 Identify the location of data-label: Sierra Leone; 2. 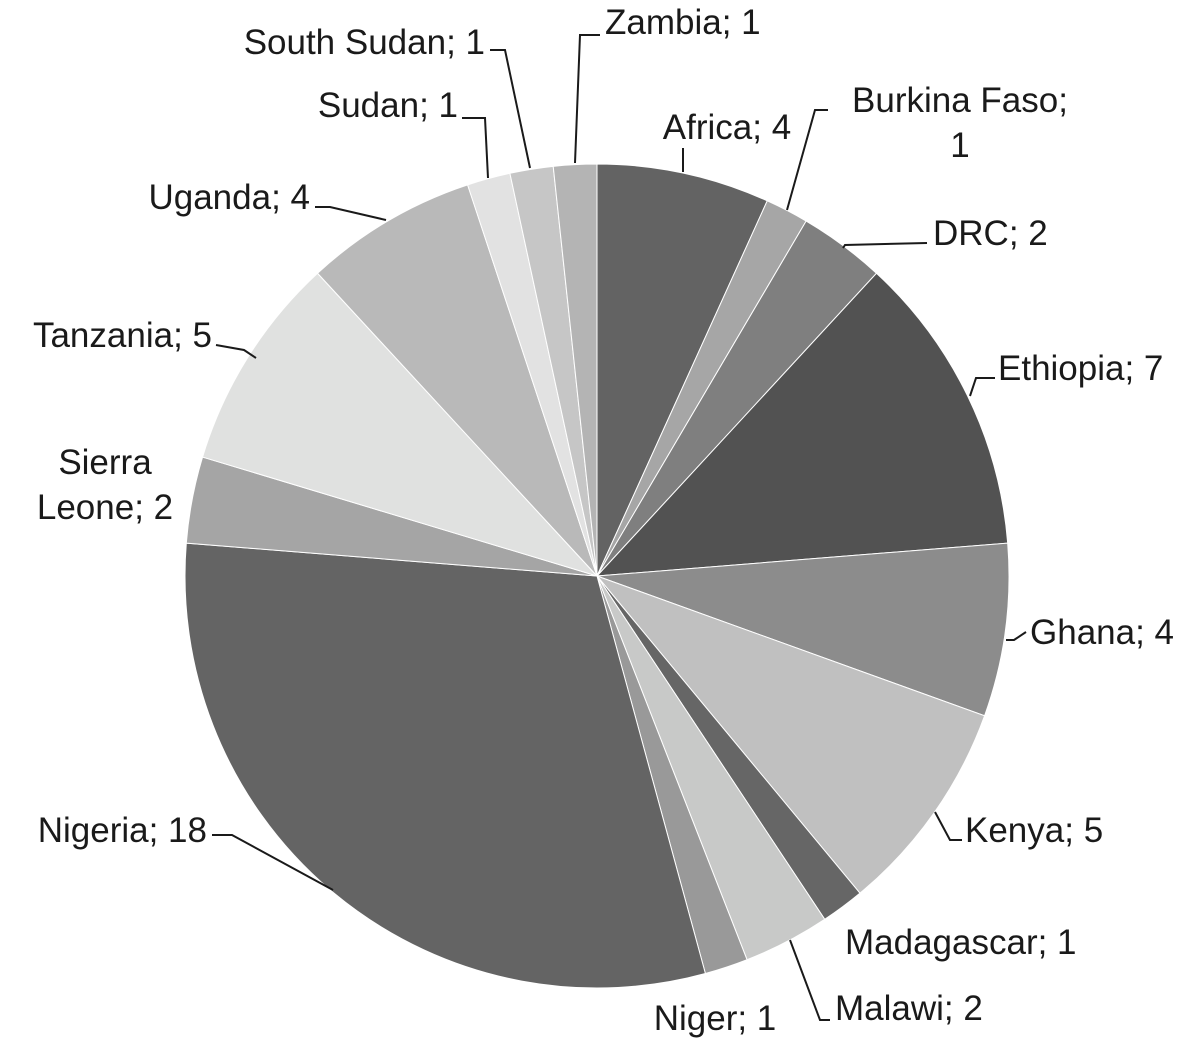
(105, 485).